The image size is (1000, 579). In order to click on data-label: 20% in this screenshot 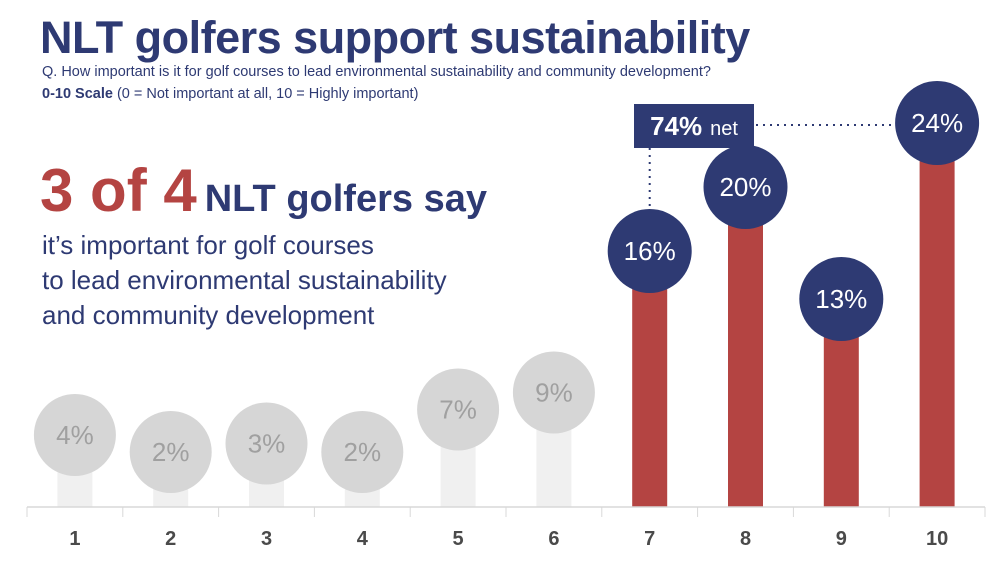, I will do `click(745, 187)`.